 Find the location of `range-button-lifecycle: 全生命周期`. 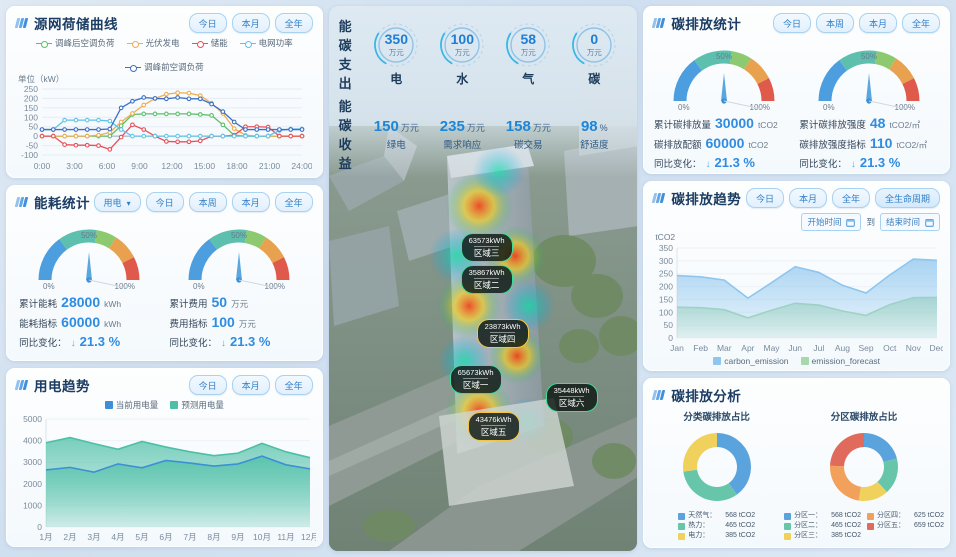

range-button-lifecycle: 全生命周期 is located at coordinates (907, 198).